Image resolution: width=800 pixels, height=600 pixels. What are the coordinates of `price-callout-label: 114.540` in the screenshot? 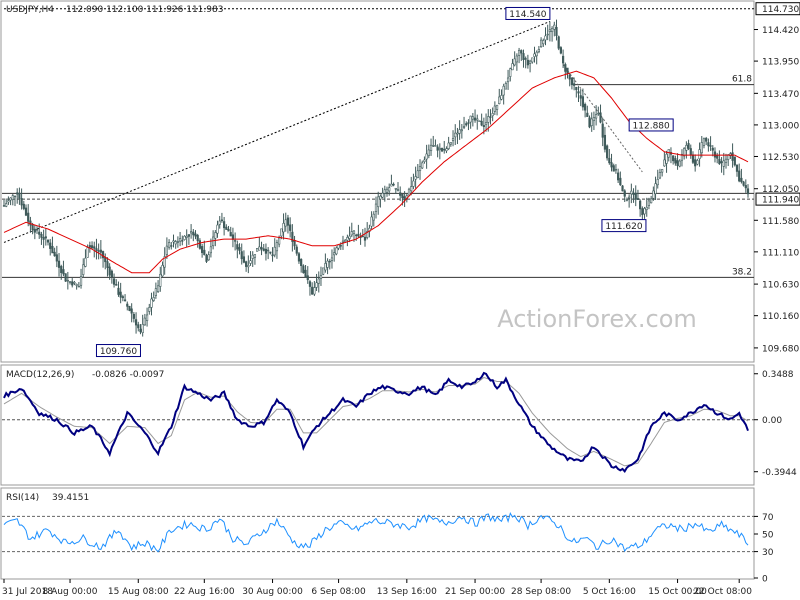 It's located at (527, 15).